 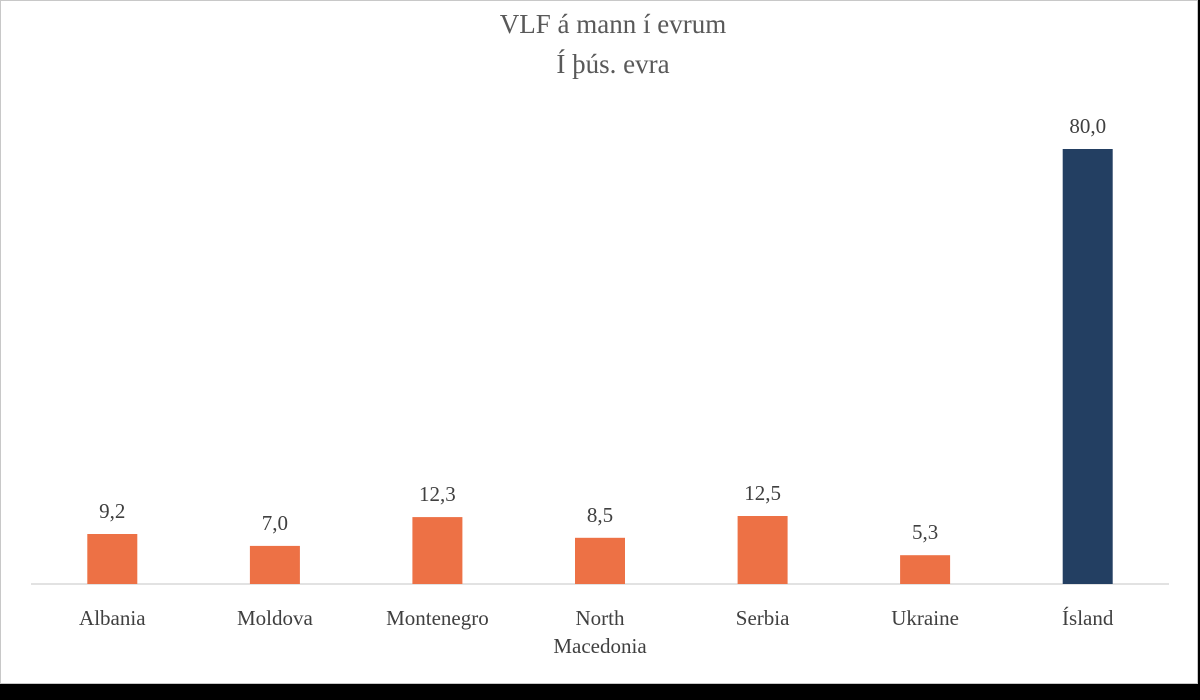 I want to click on category-label-line: Serbia, so click(x=763, y=618).